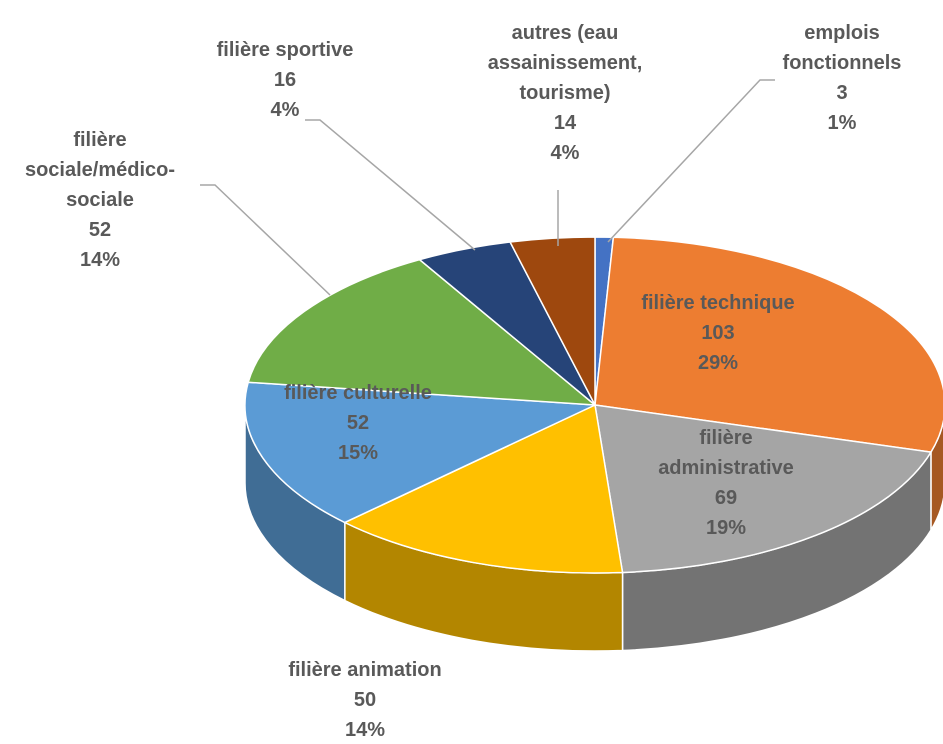  I want to click on label-name: autres (eau assainissement, tourisme), so click(565, 63).